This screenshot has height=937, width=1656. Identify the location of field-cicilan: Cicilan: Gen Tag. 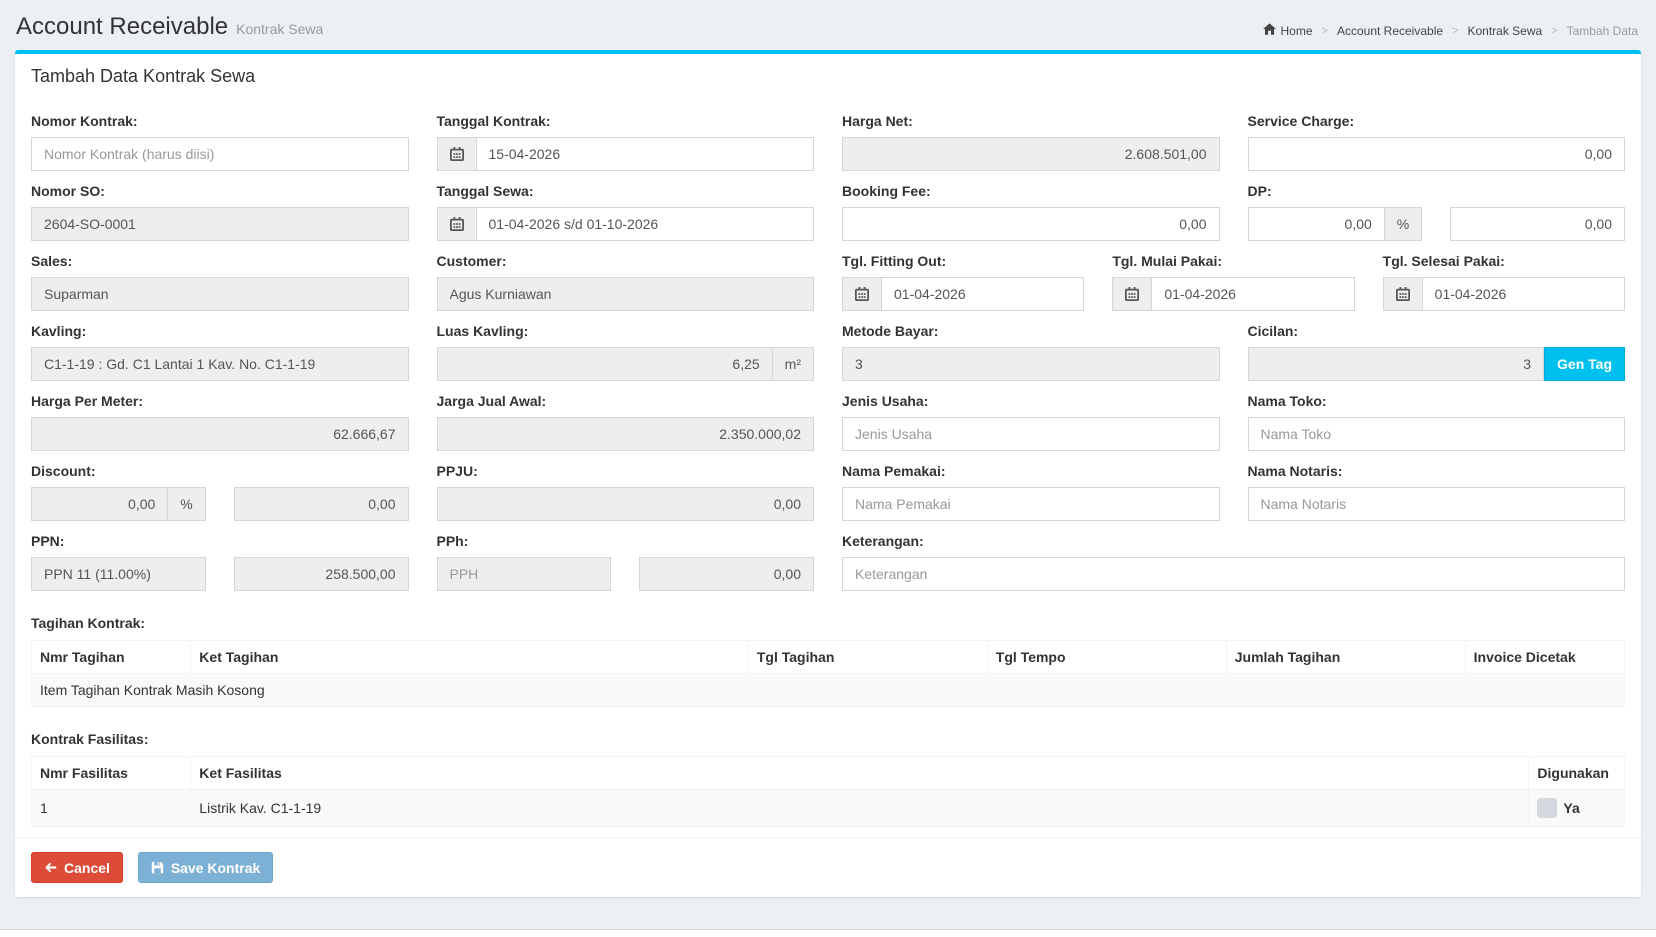
(1436, 351).